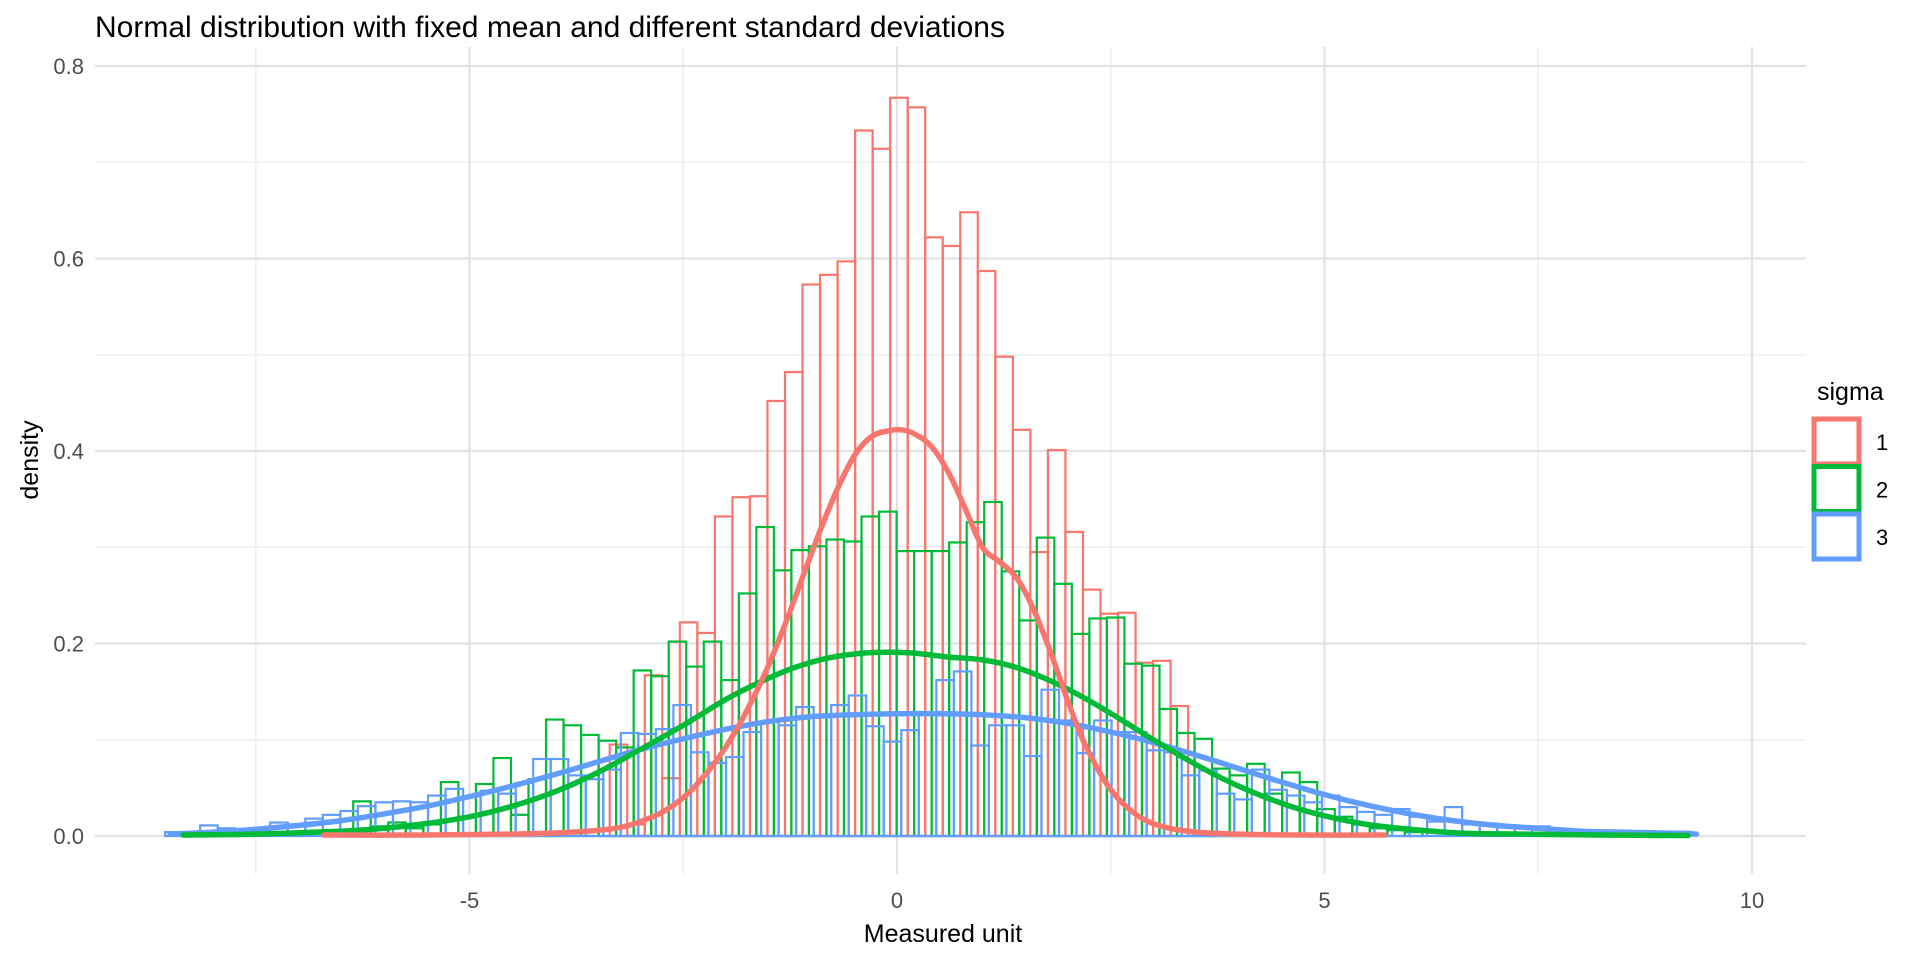  I want to click on x-tick-label: 10, so click(1752, 900).